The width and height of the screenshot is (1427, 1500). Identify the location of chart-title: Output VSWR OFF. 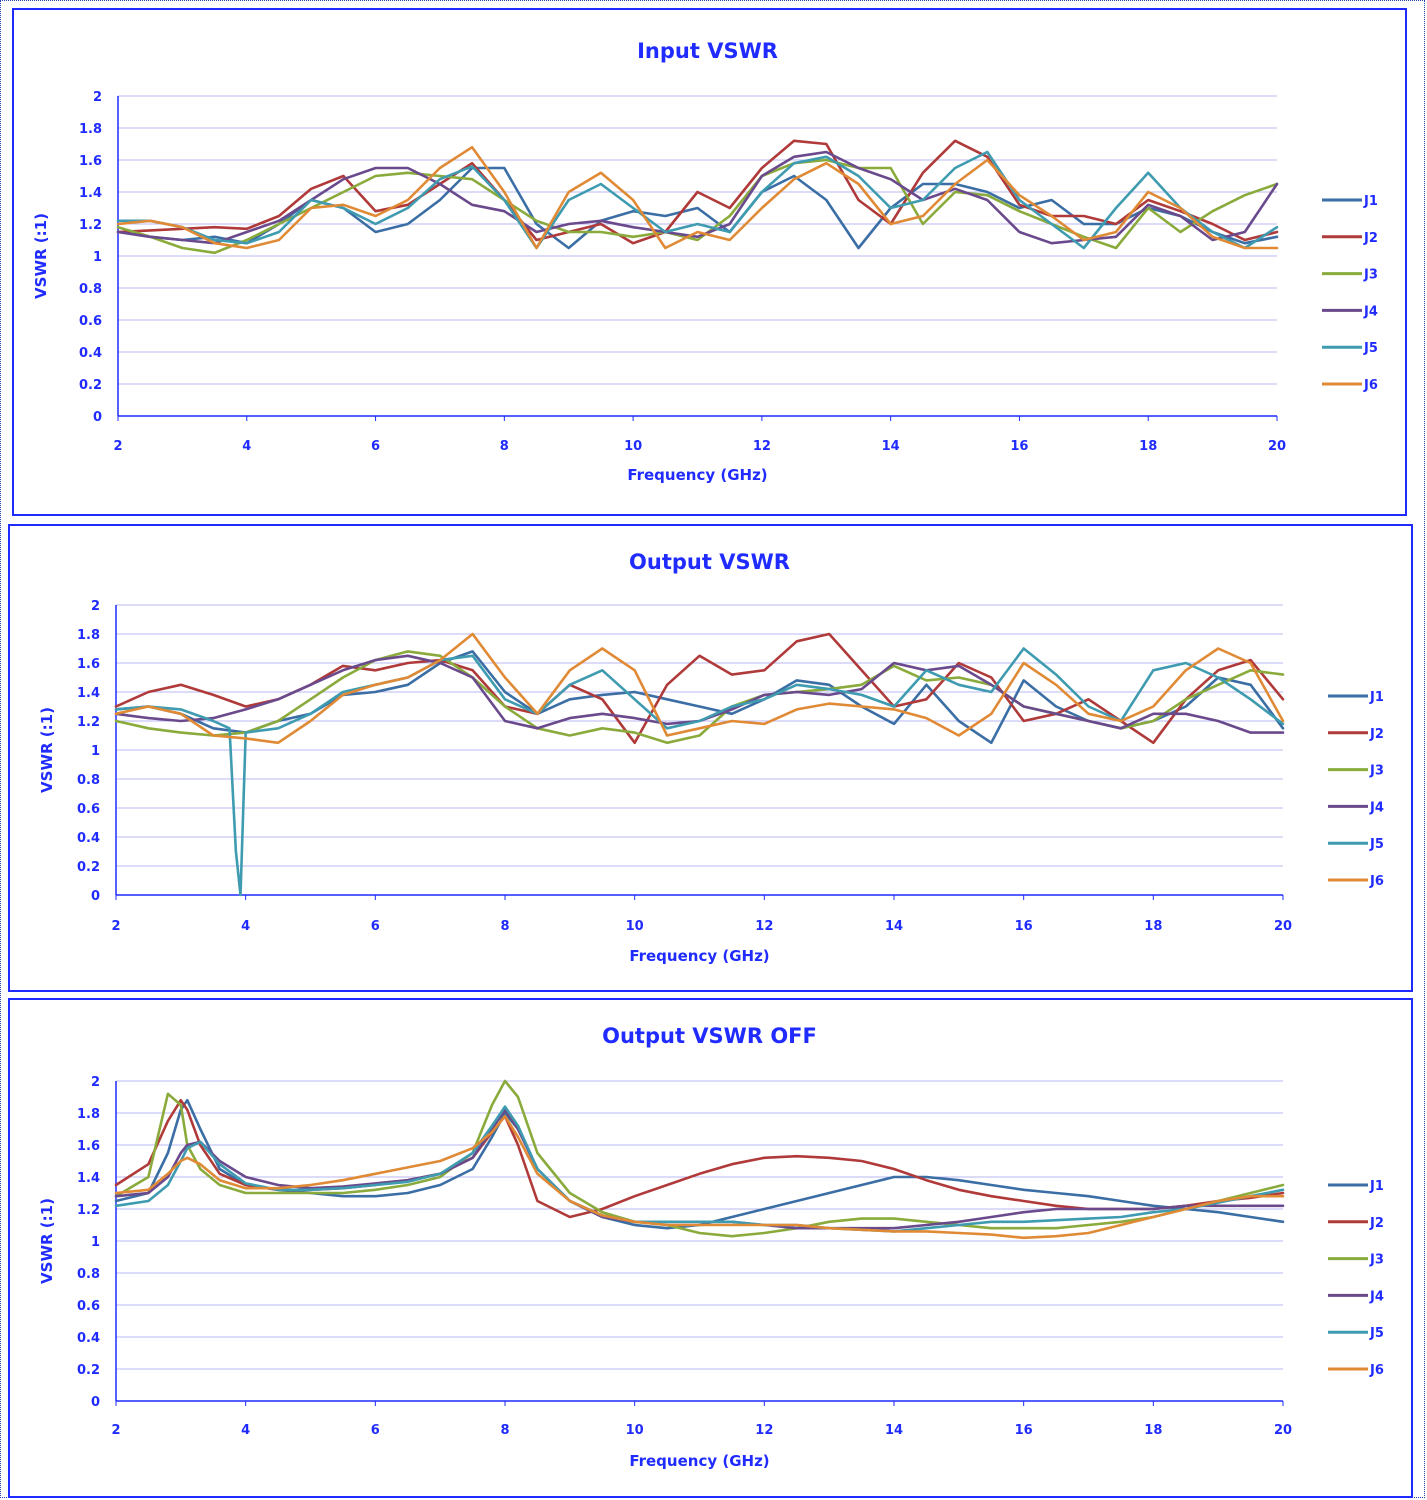
(709, 1036).